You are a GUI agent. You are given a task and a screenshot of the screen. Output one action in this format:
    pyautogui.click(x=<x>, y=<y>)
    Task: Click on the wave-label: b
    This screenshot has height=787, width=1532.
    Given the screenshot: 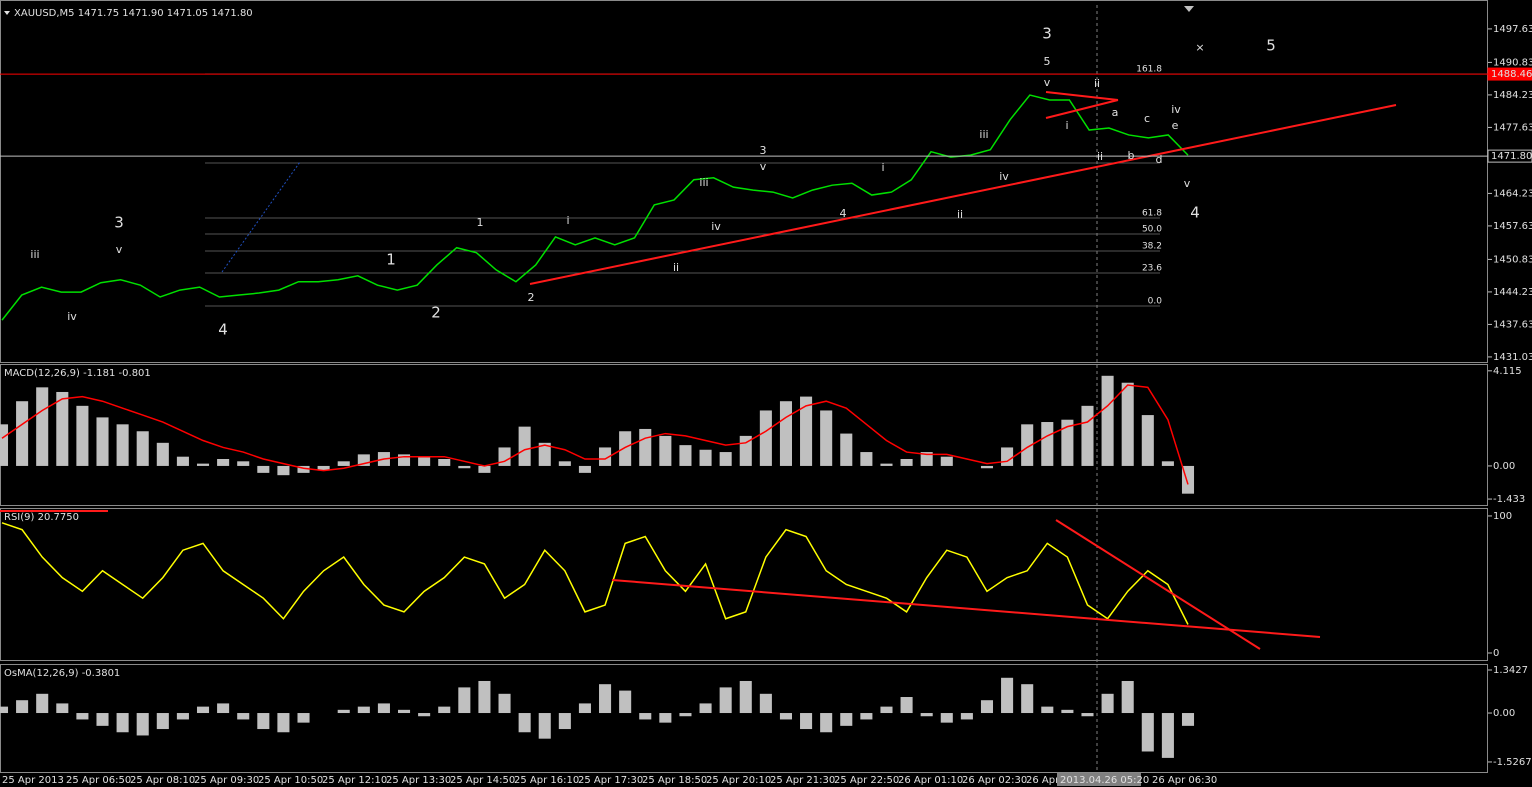 What is the action you would take?
    pyautogui.click(x=1131, y=155)
    